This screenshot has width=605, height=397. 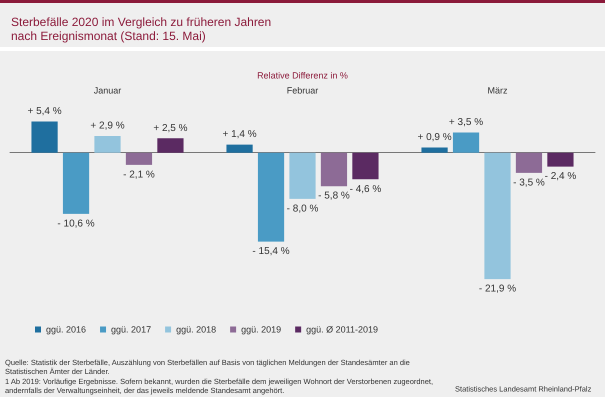 What do you see at coordinates (261, 329) in the screenshot?
I see `legend-label: ggü. 2019` at bounding box center [261, 329].